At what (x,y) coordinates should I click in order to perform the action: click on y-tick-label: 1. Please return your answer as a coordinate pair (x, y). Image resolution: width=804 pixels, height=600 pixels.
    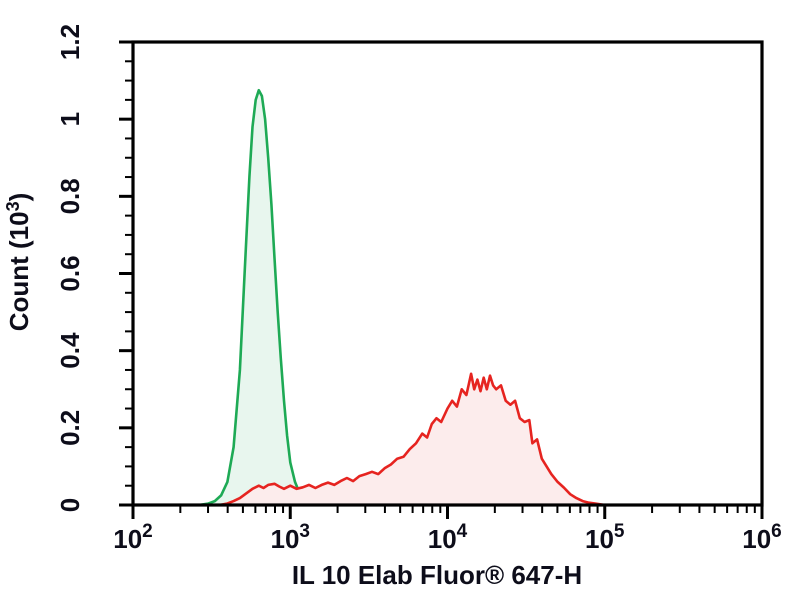
    Looking at the image, I should click on (70, 119).